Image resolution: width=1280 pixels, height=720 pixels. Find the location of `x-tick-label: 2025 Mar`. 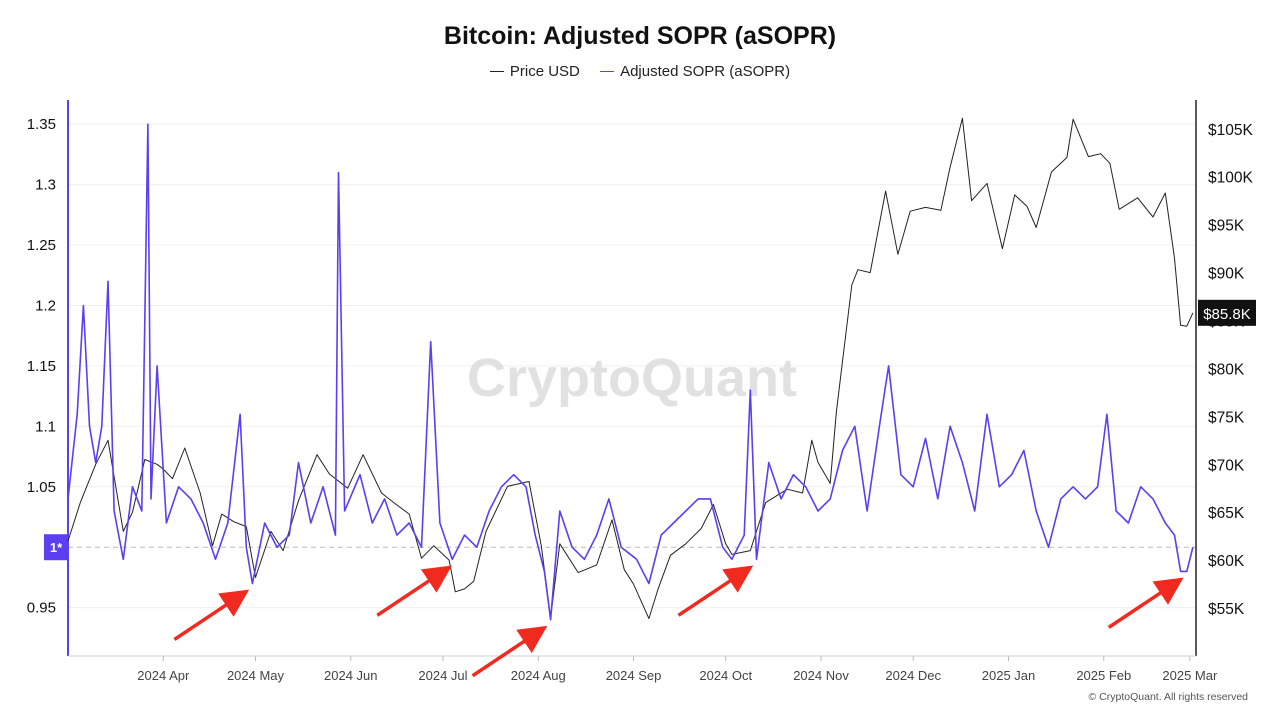

x-tick-label: 2025 Mar is located at coordinates (1190, 675).